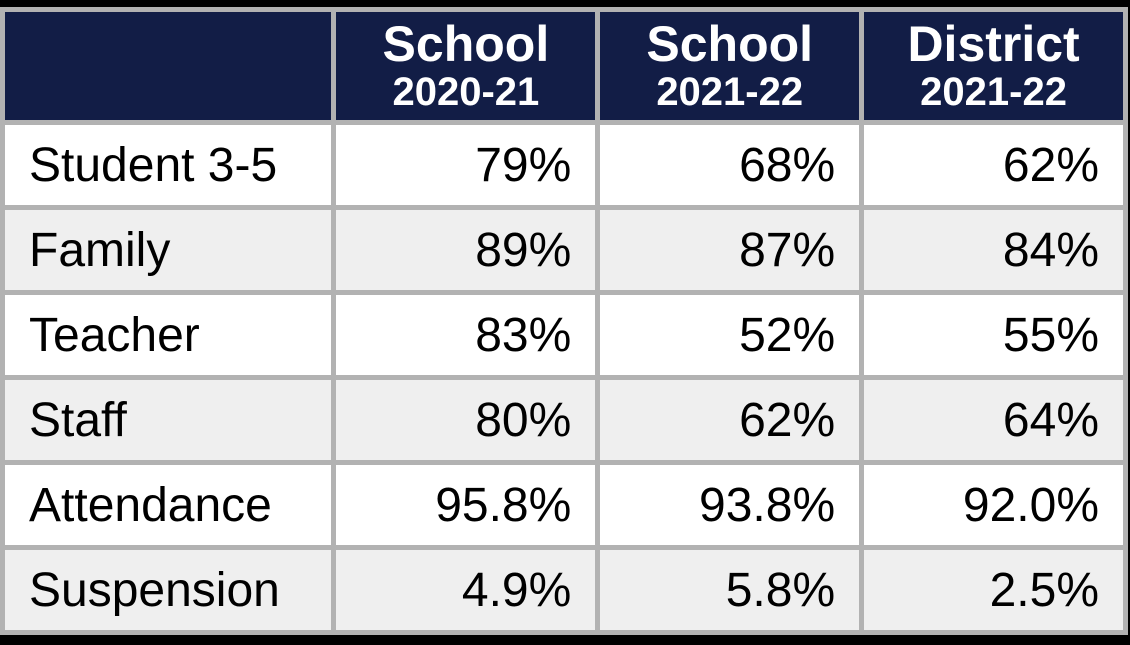 The image size is (1130, 645). Describe the element at coordinates (993, 420) in the screenshot. I see `cell-value: 64%` at that location.